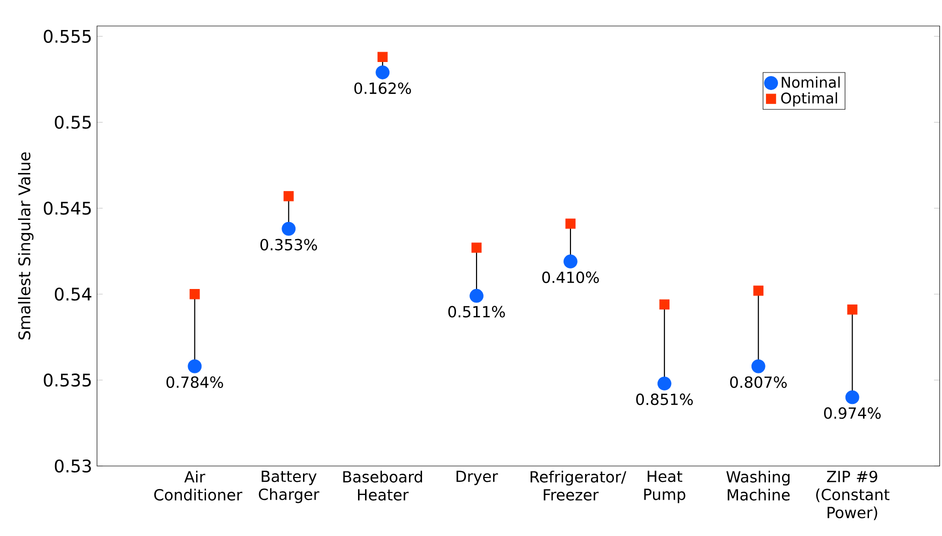  Describe the element at coordinates (67, 36) in the screenshot. I see `y-tick-label: 0.555` at that location.